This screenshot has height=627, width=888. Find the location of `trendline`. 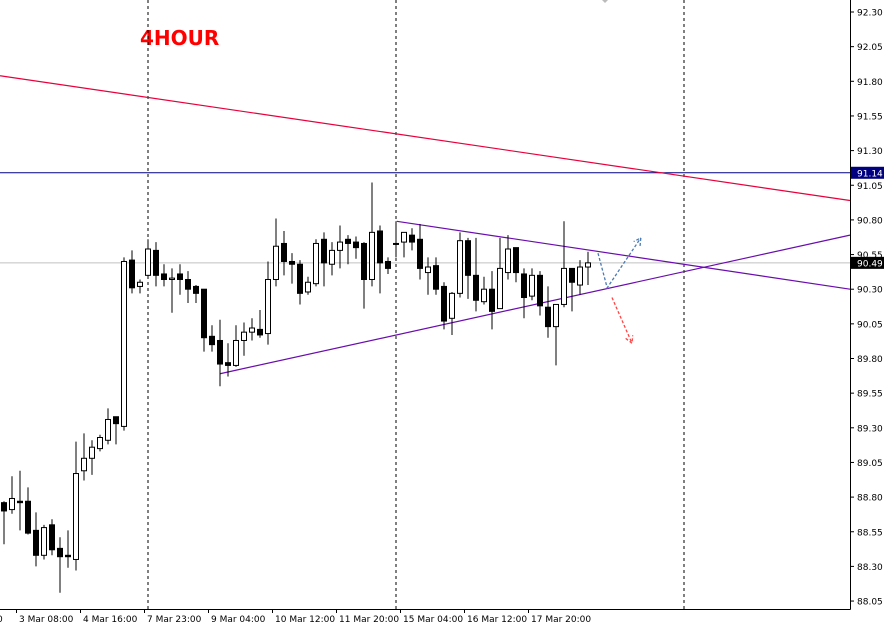

trendline is located at coordinates (623, 255).